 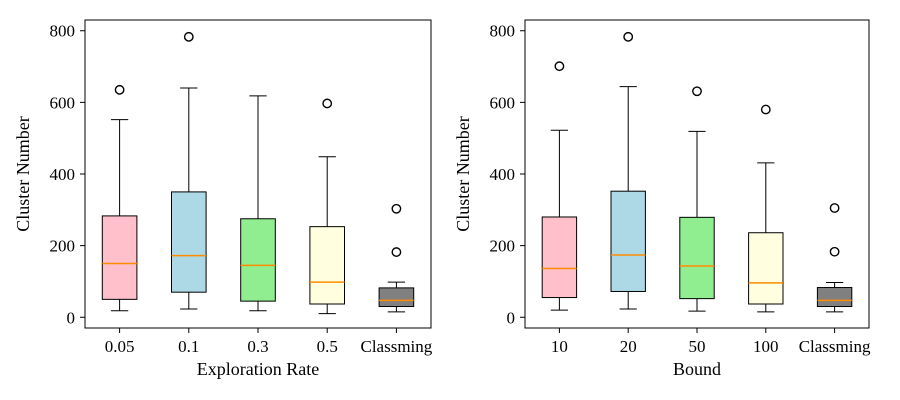 What do you see at coordinates (258, 369) in the screenshot?
I see `x-axis-label-1: Exploration Rate` at bounding box center [258, 369].